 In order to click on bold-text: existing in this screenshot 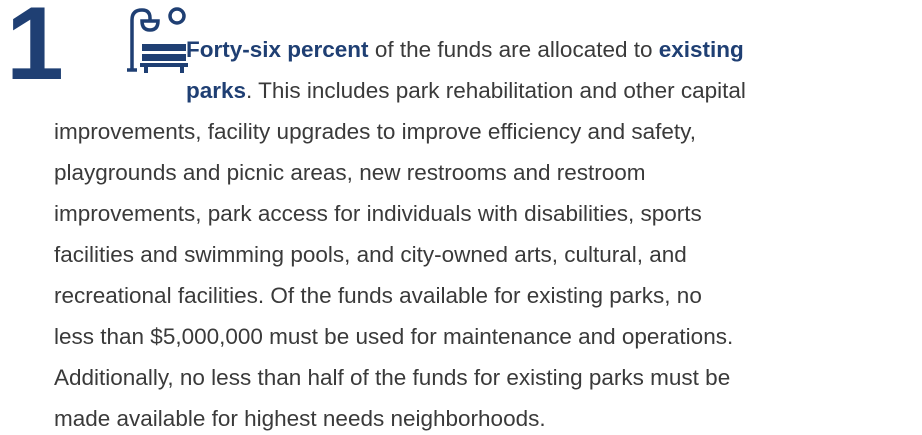, I will do `click(701, 49)`.